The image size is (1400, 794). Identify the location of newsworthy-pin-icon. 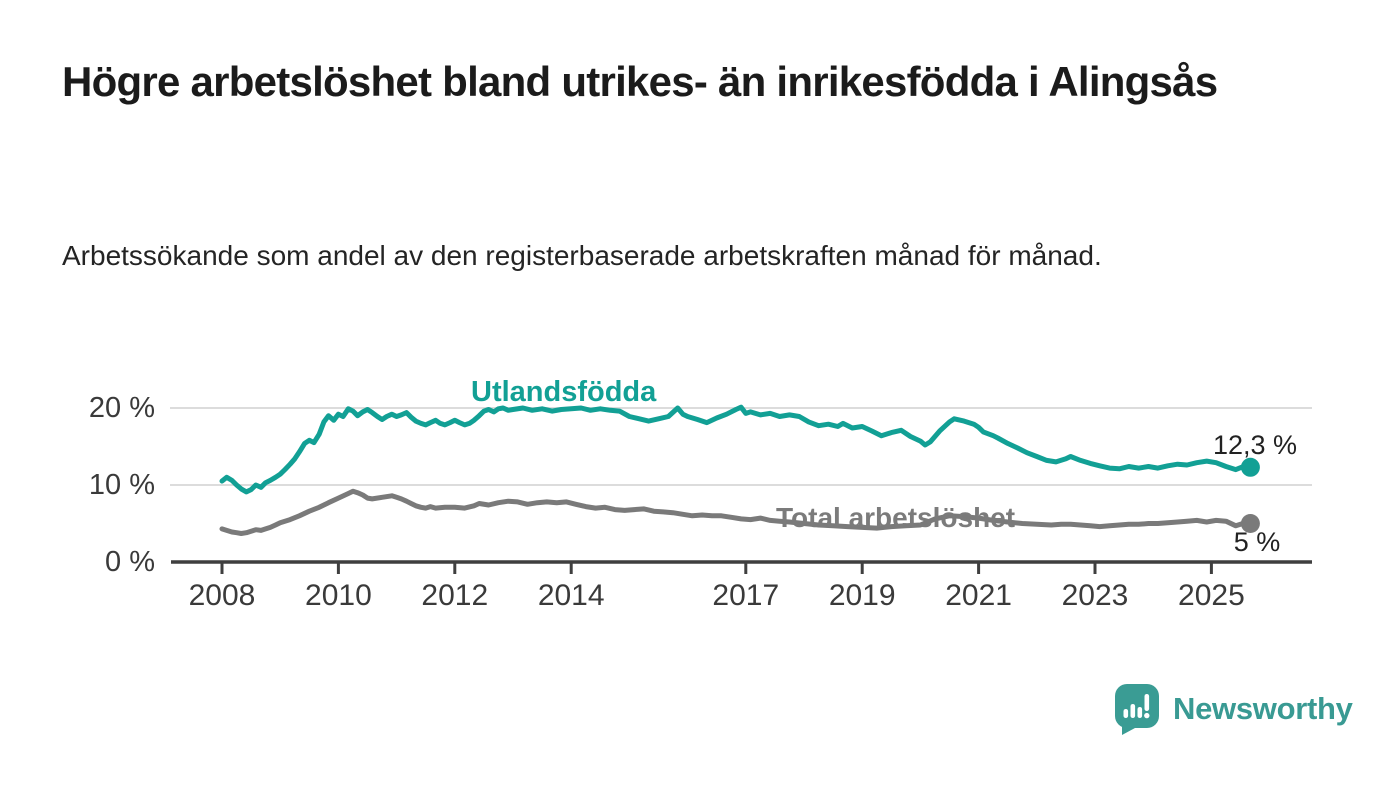
(1137, 709).